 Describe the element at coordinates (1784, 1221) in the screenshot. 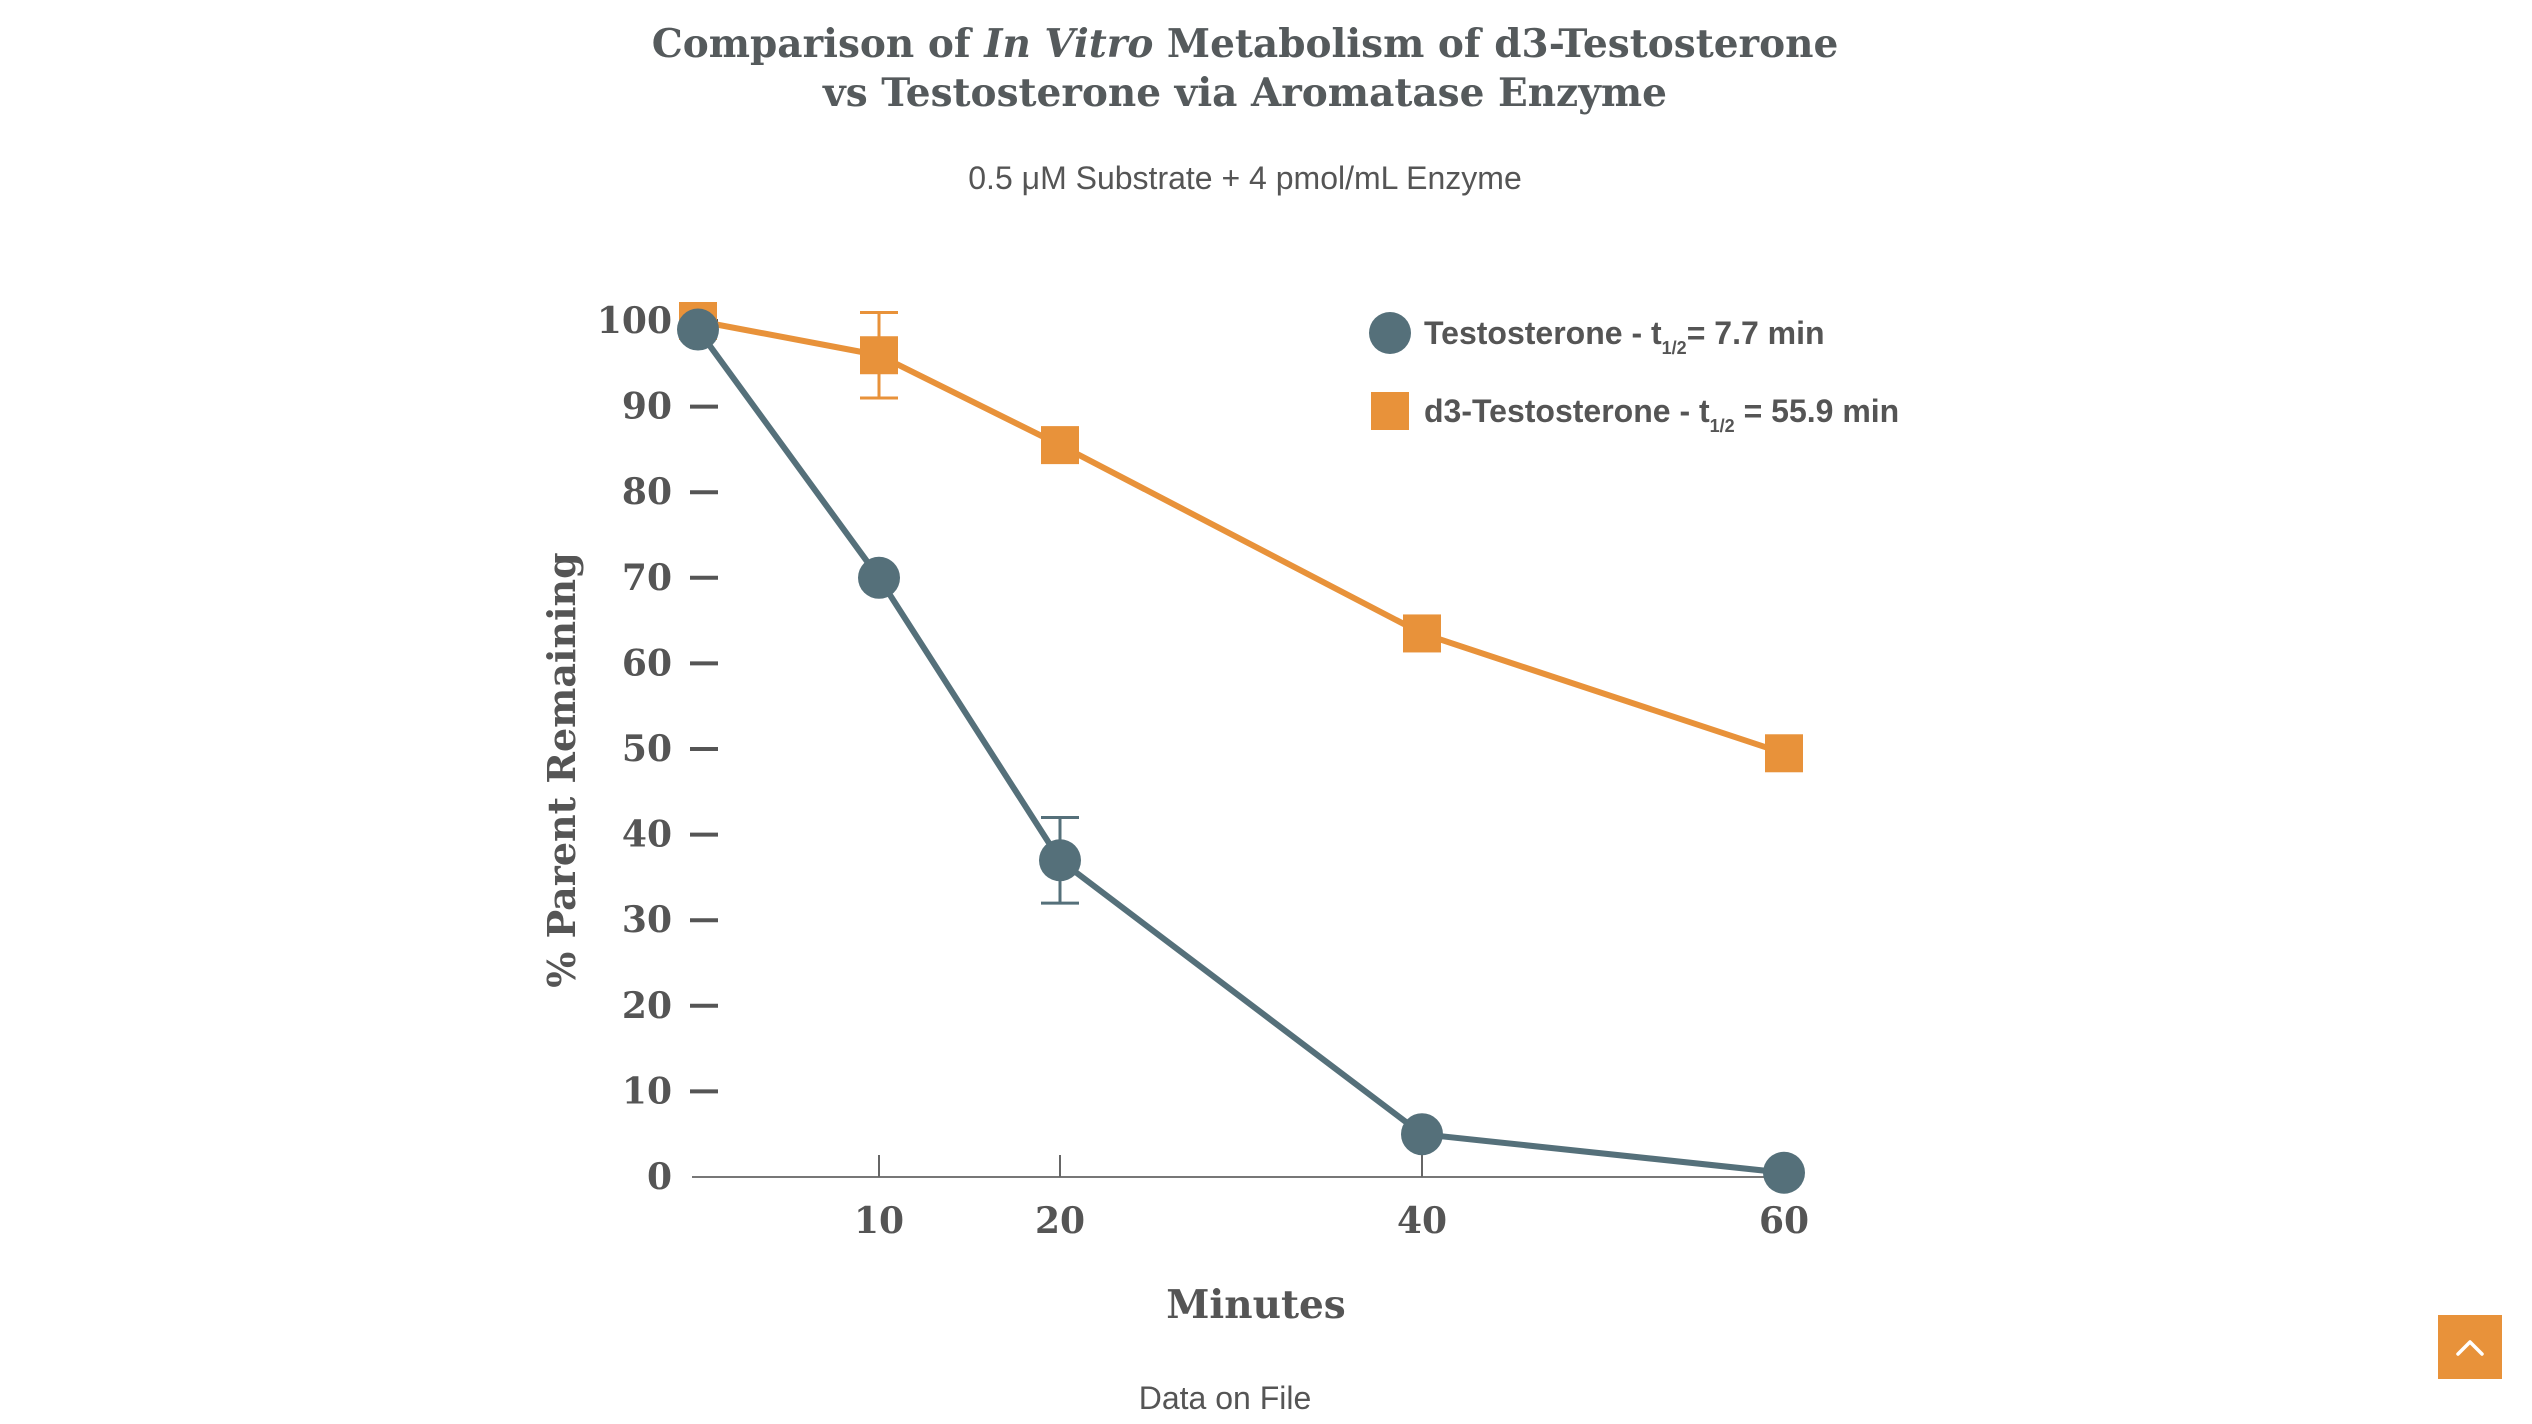

I see `x-tick-label-60: 60` at that location.